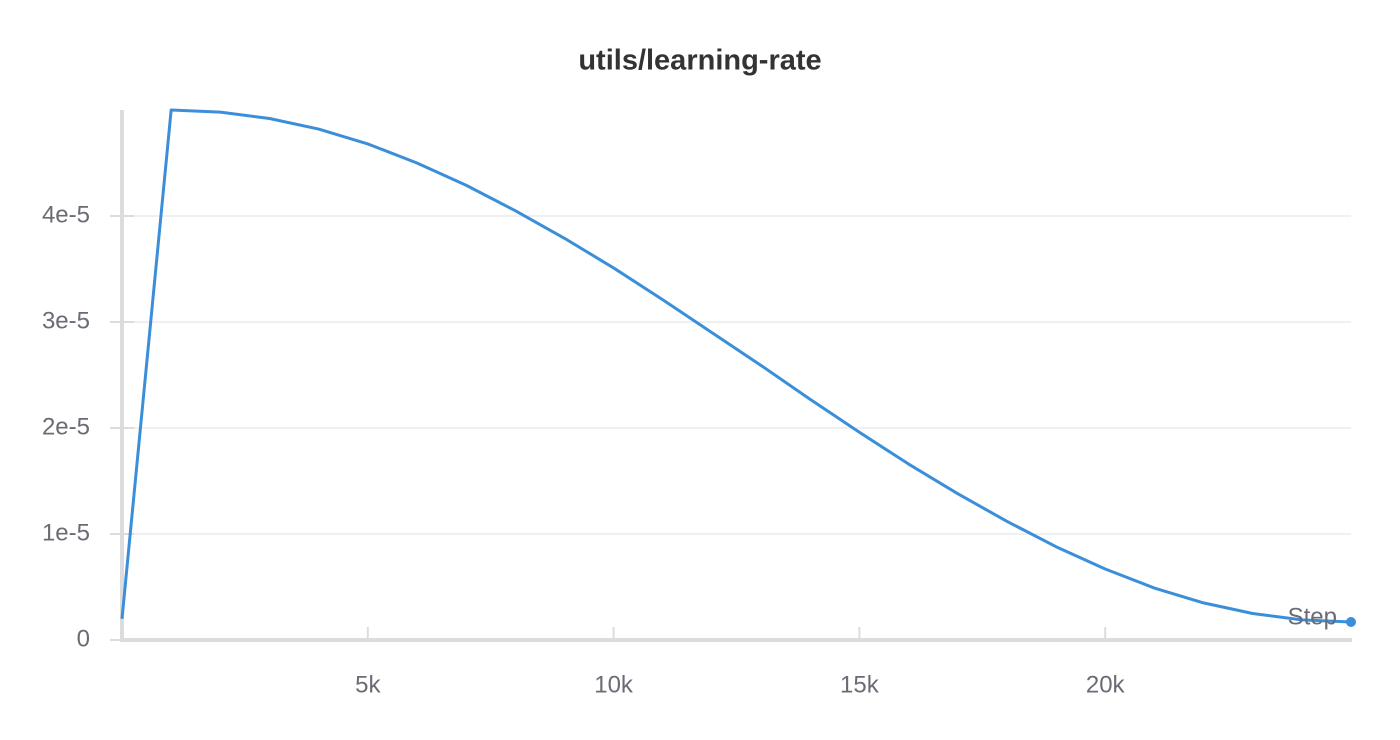 The height and width of the screenshot is (740, 1400). I want to click on x-tick-label: 5k, so click(368, 684).